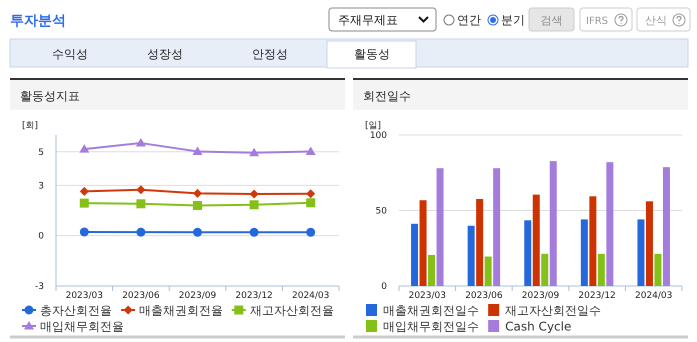  What do you see at coordinates (368, 20) in the screenshot?
I see `text: 주재무제표` at bounding box center [368, 20].